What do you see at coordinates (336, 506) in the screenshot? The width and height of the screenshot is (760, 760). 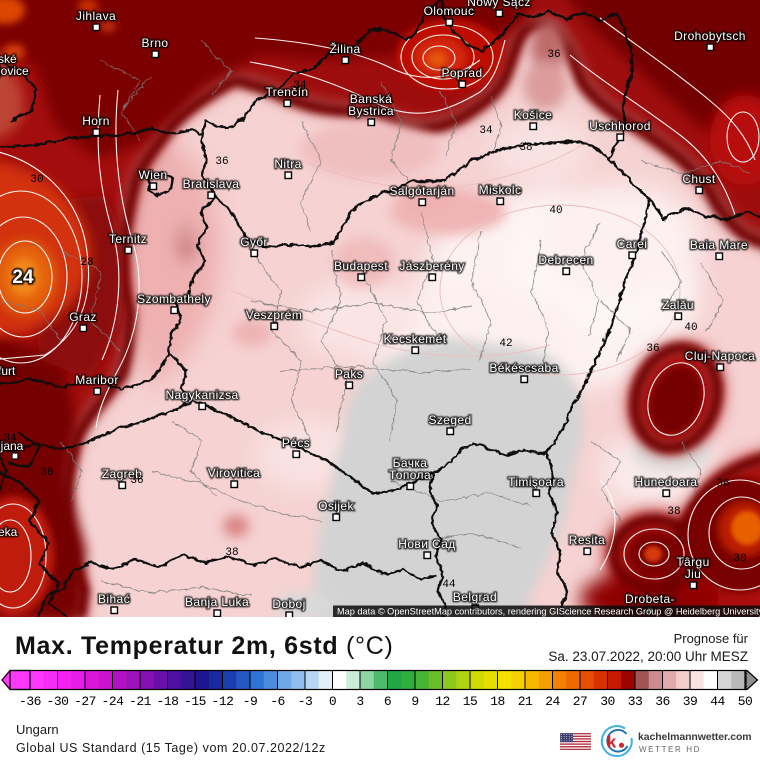 I see `svg-text: Osijek` at bounding box center [336, 506].